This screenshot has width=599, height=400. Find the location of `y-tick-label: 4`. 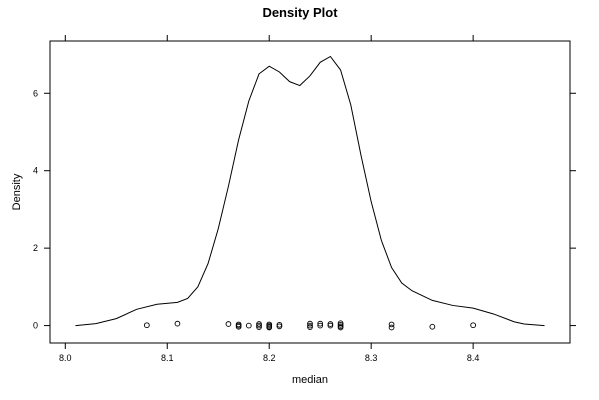

y-tick-label: 4 is located at coordinates (35, 171).